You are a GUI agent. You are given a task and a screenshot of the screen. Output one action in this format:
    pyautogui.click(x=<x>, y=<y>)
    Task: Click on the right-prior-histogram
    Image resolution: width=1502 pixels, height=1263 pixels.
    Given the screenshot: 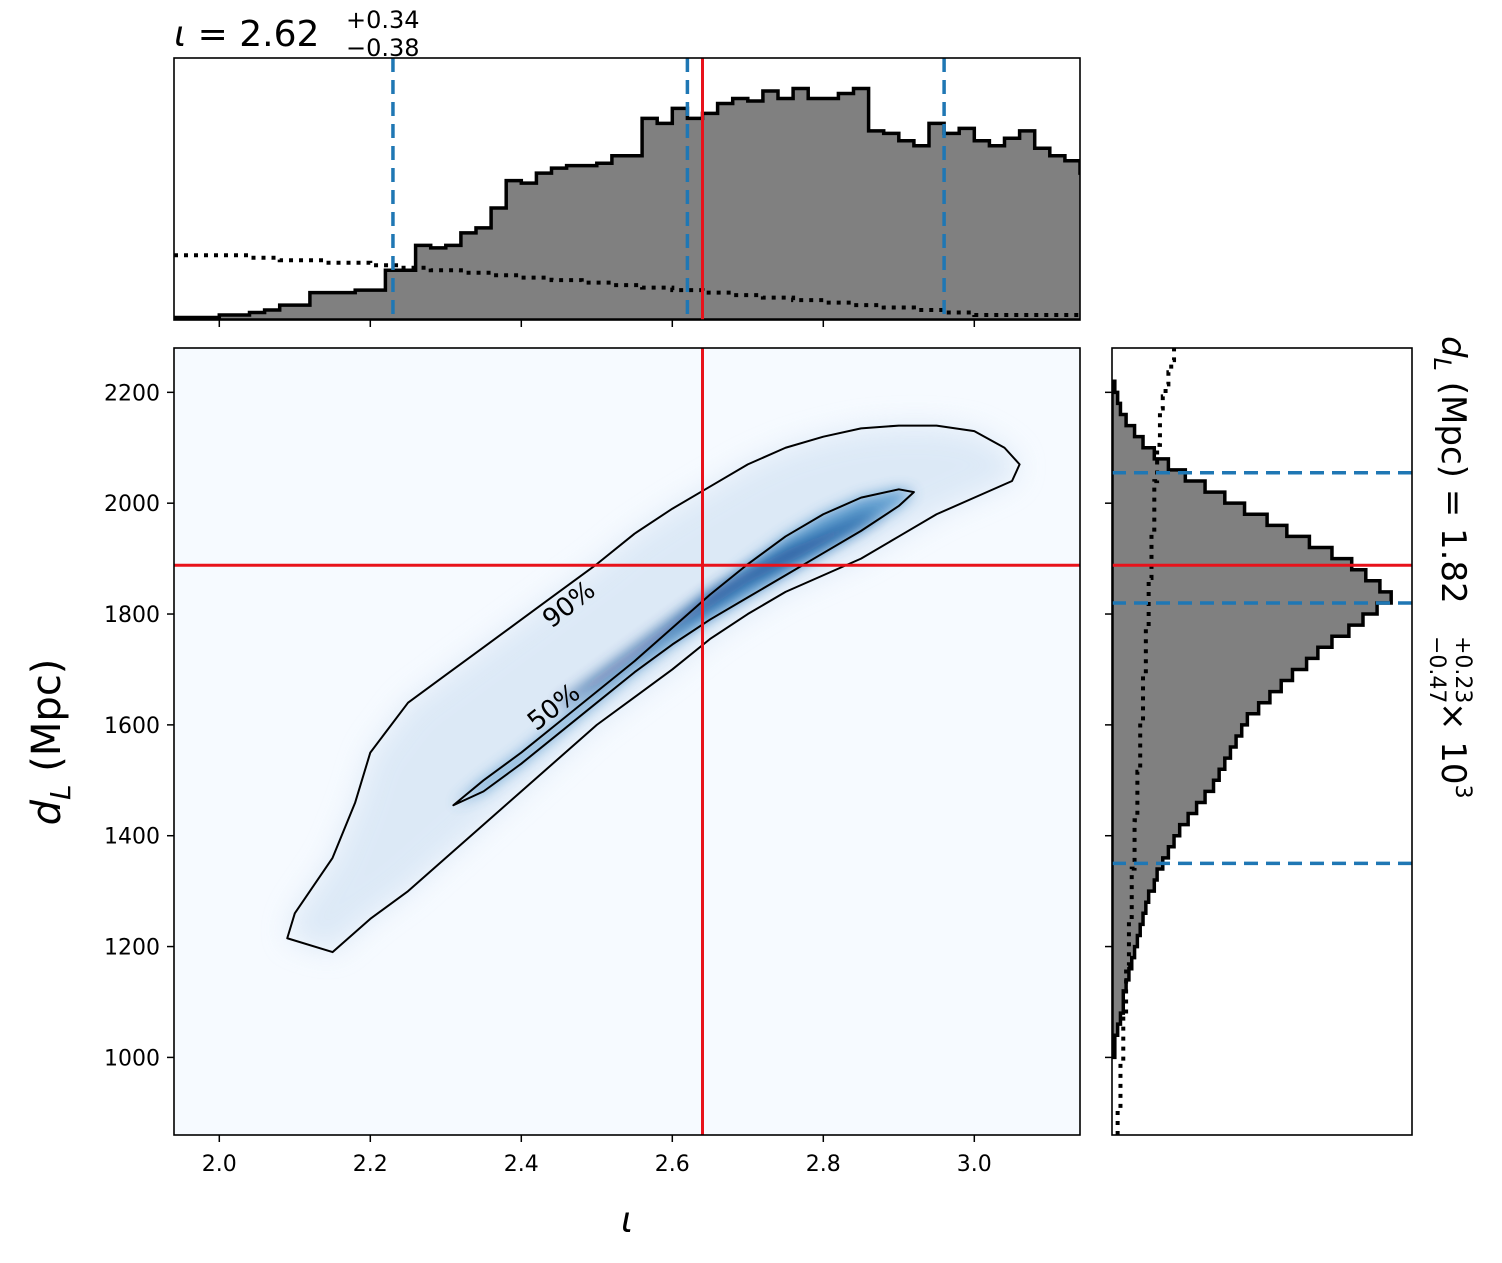 What is the action you would take?
    pyautogui.click(x=1146, y=741)
    